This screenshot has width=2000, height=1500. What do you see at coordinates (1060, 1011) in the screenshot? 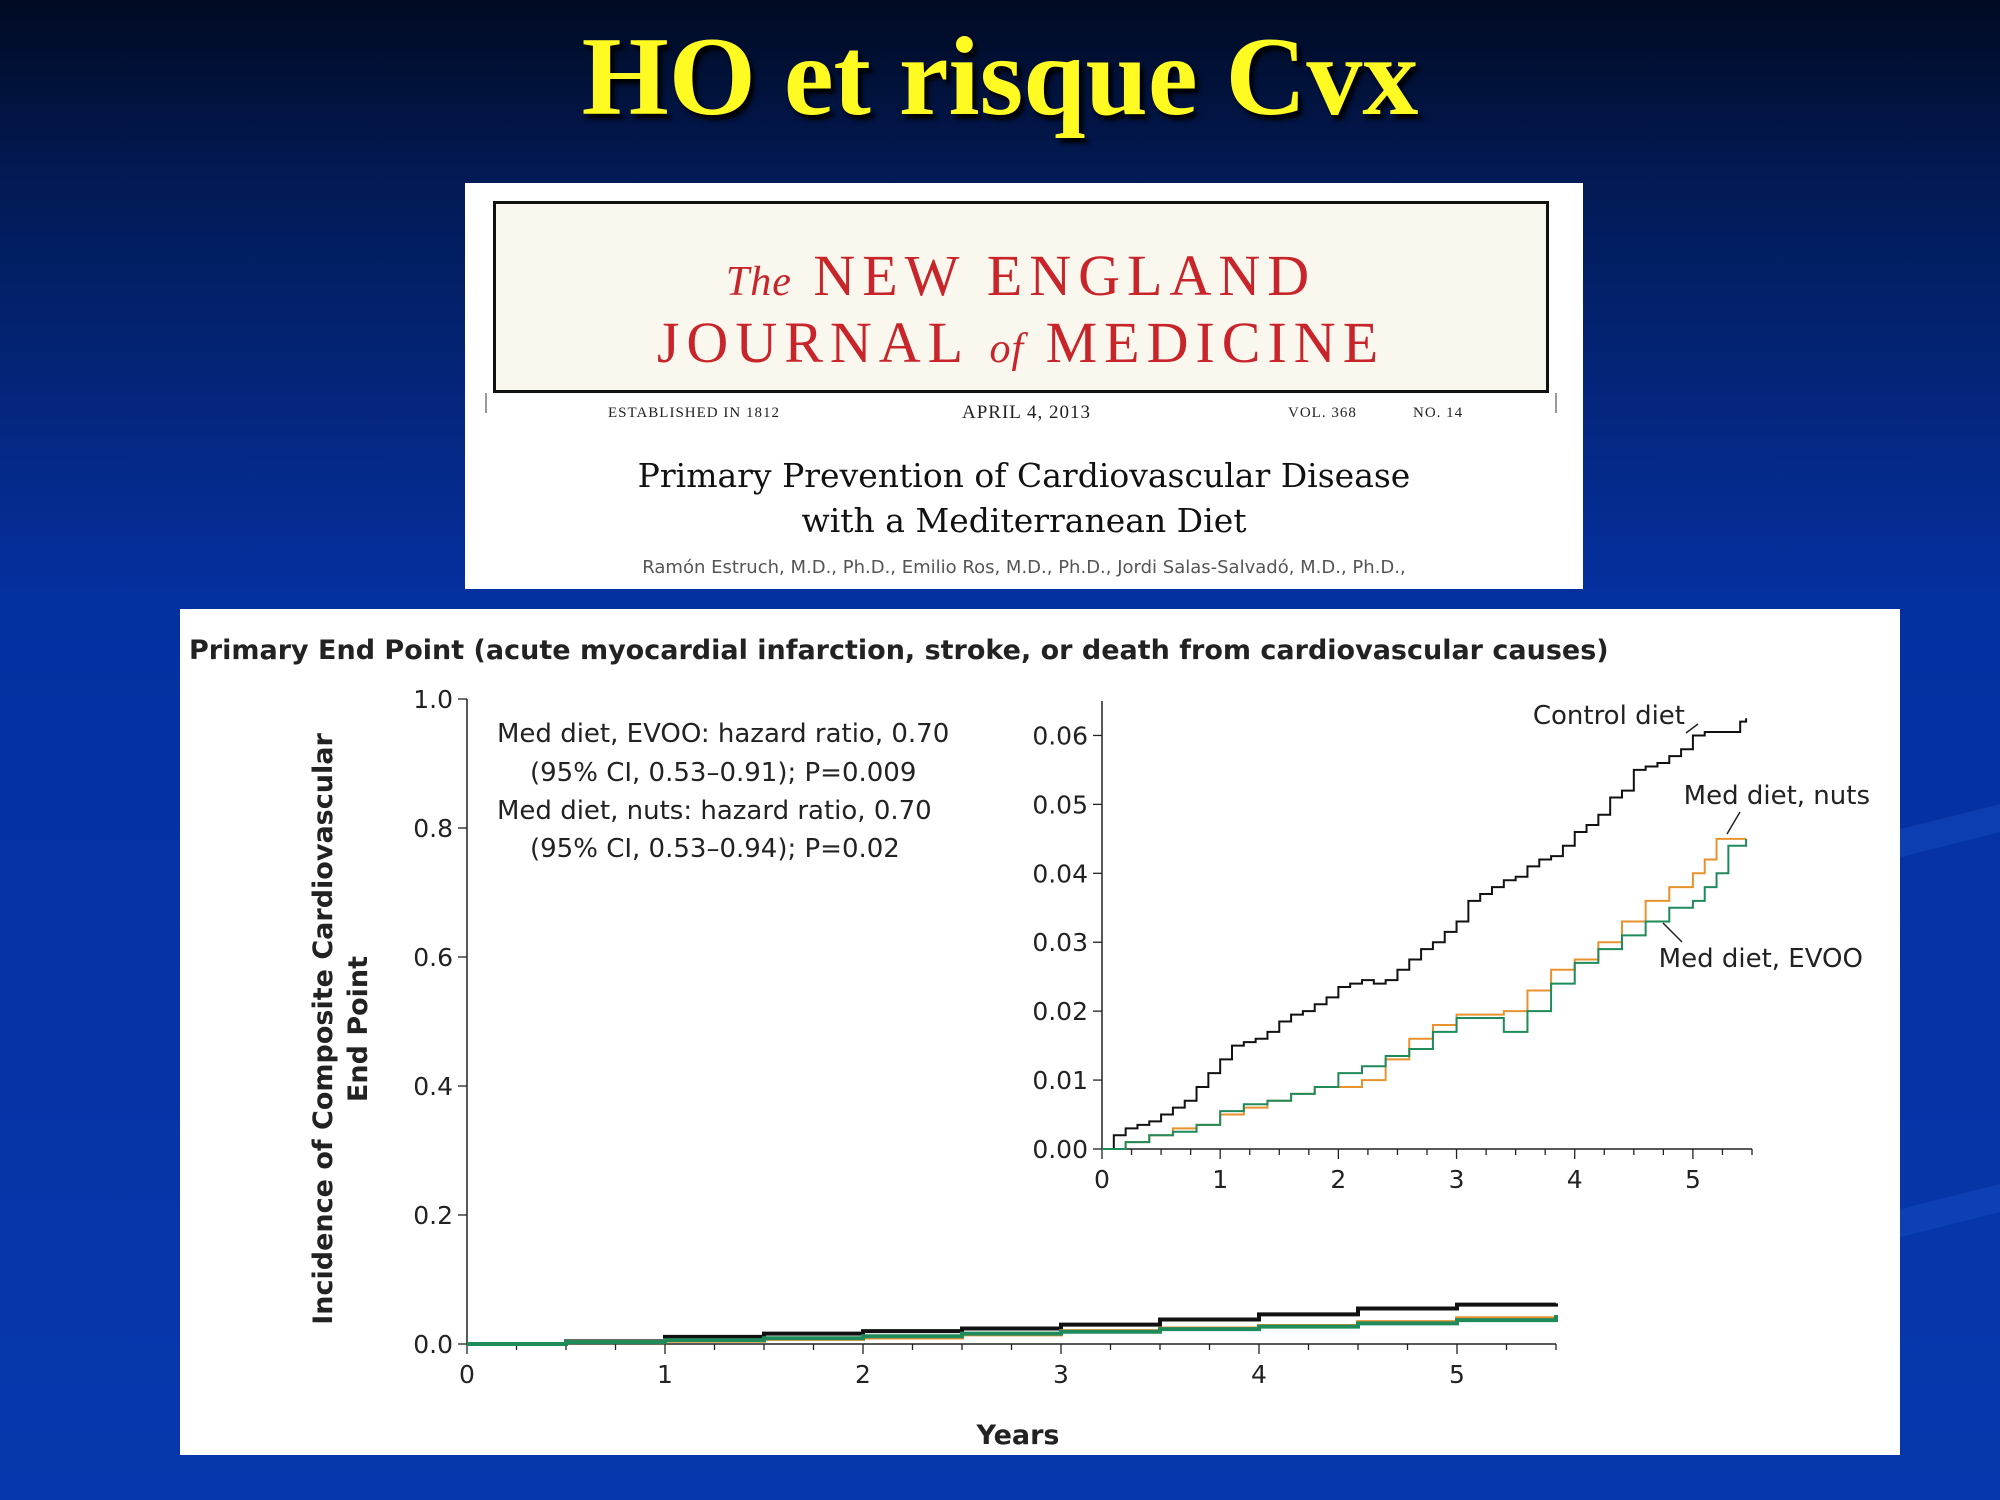
I see `inset-y-tick-label: 0.02` at bounding box center [1060, 1011].